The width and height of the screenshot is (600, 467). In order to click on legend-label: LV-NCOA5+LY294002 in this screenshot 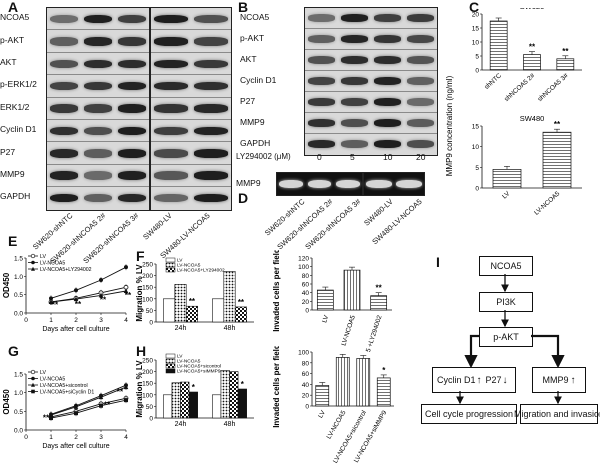, I will do `click(66, 270)`.